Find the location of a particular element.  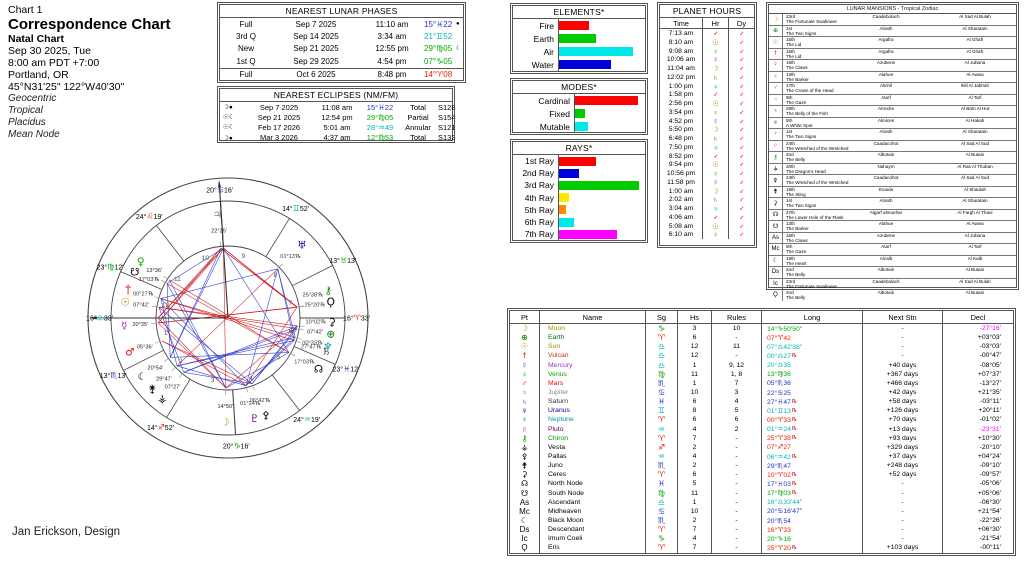

planet-longitude: 20°♋16'47" is located at coordinates (812, 511).